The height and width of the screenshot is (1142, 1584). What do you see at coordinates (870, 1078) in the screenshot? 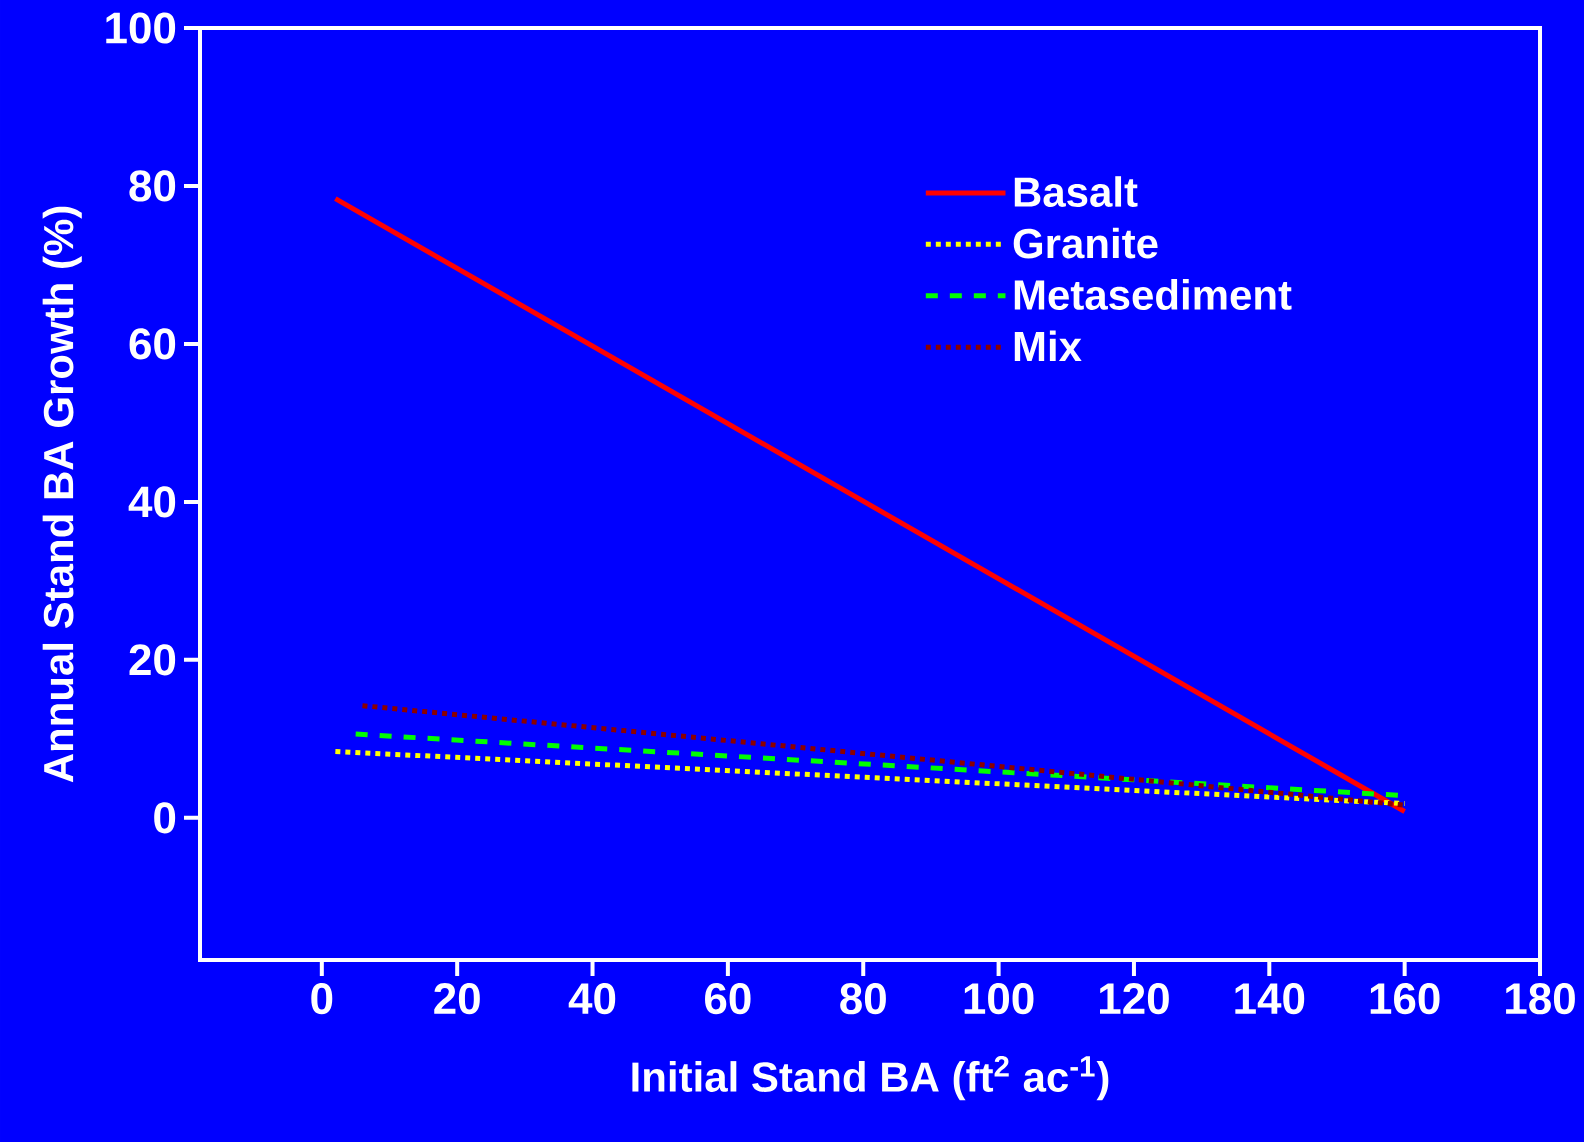
I see `x-axis-title: Initial Stand BA (ft$^{2}$ ac$^{-1}$)` at bounding box center [870, 1078].